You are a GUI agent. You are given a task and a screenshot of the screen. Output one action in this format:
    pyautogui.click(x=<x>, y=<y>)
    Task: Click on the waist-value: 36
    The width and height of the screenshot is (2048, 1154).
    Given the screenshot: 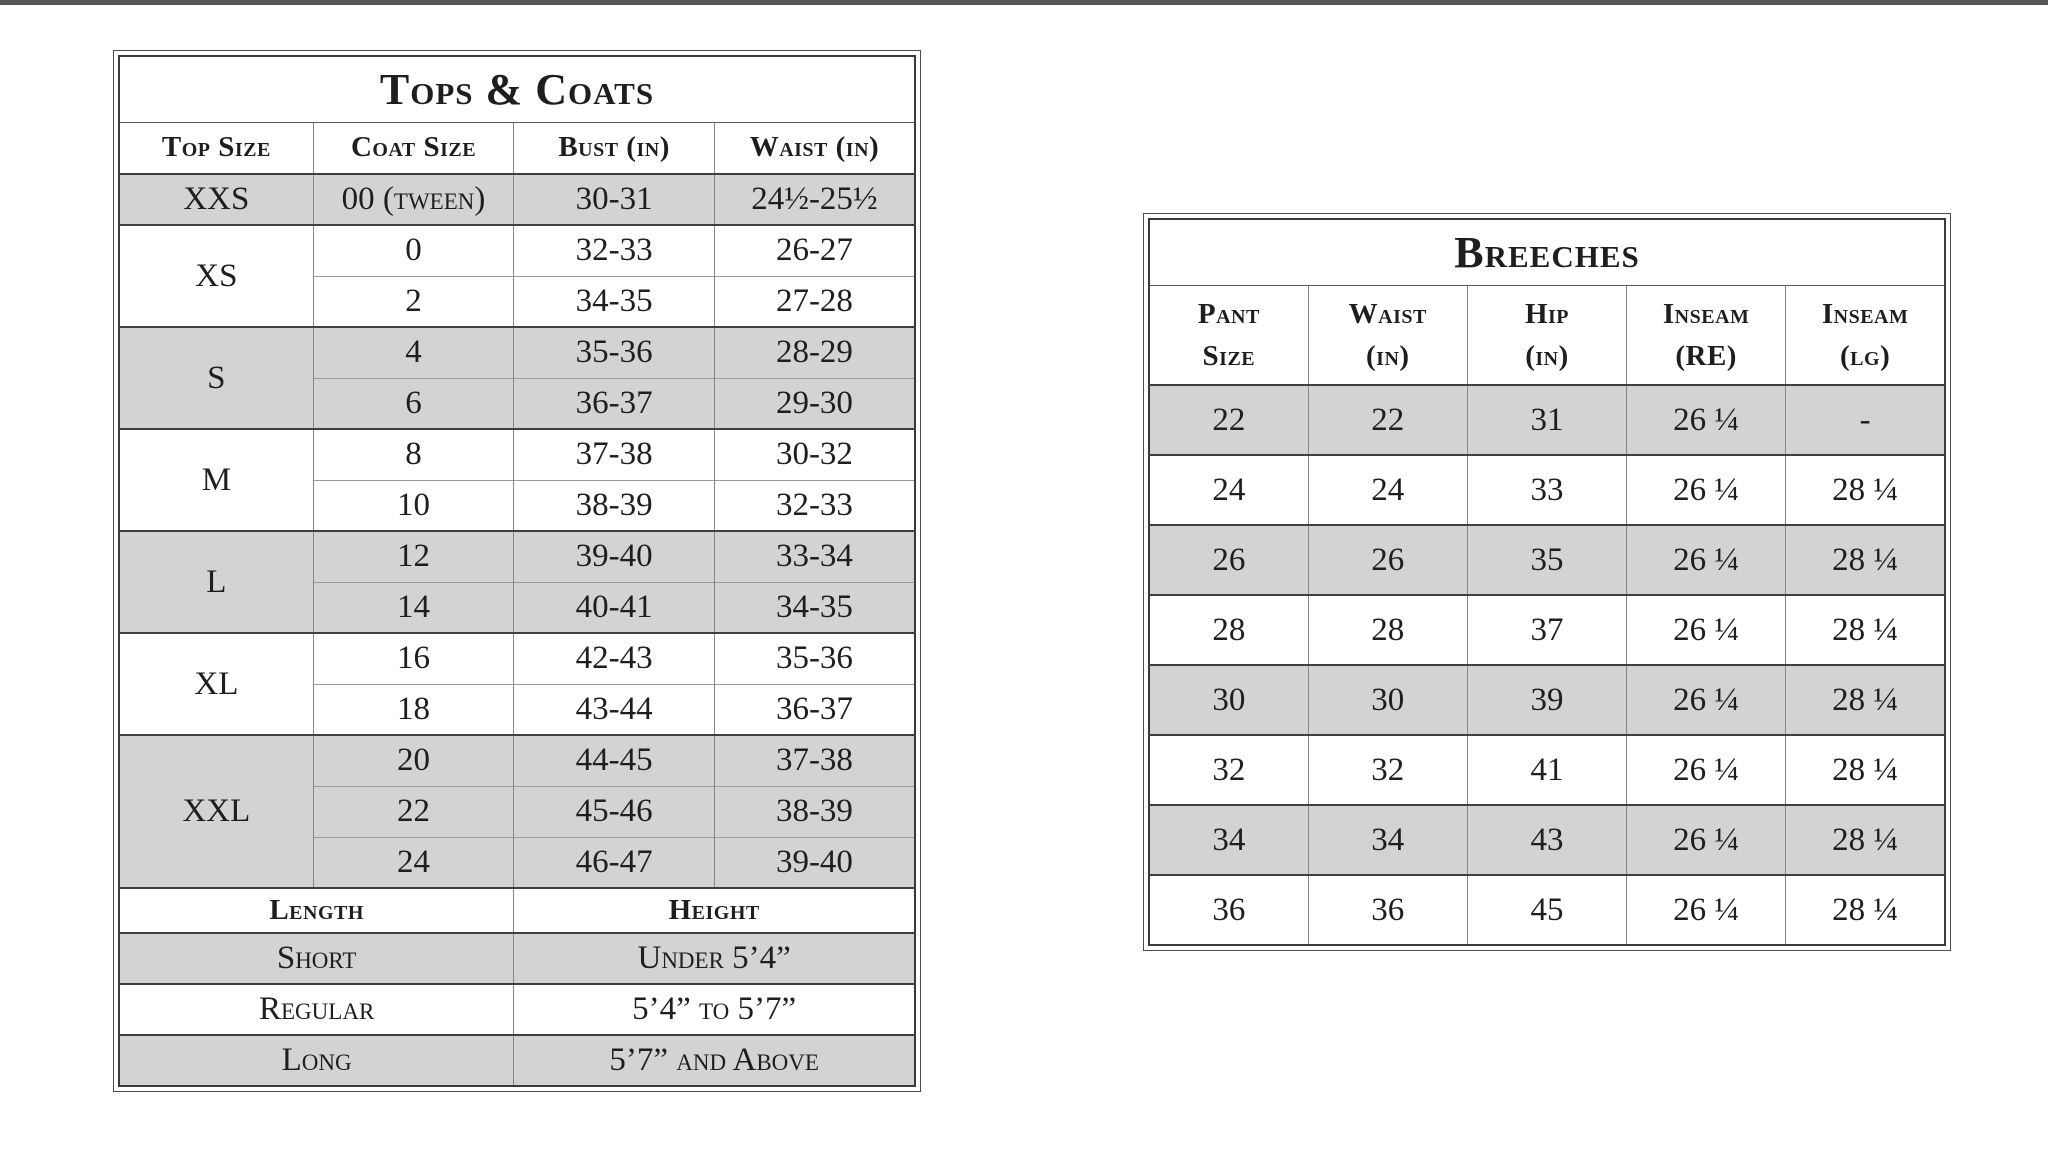 What is the action you would take?
    pyautogui.click(x=1387, y=909)
    